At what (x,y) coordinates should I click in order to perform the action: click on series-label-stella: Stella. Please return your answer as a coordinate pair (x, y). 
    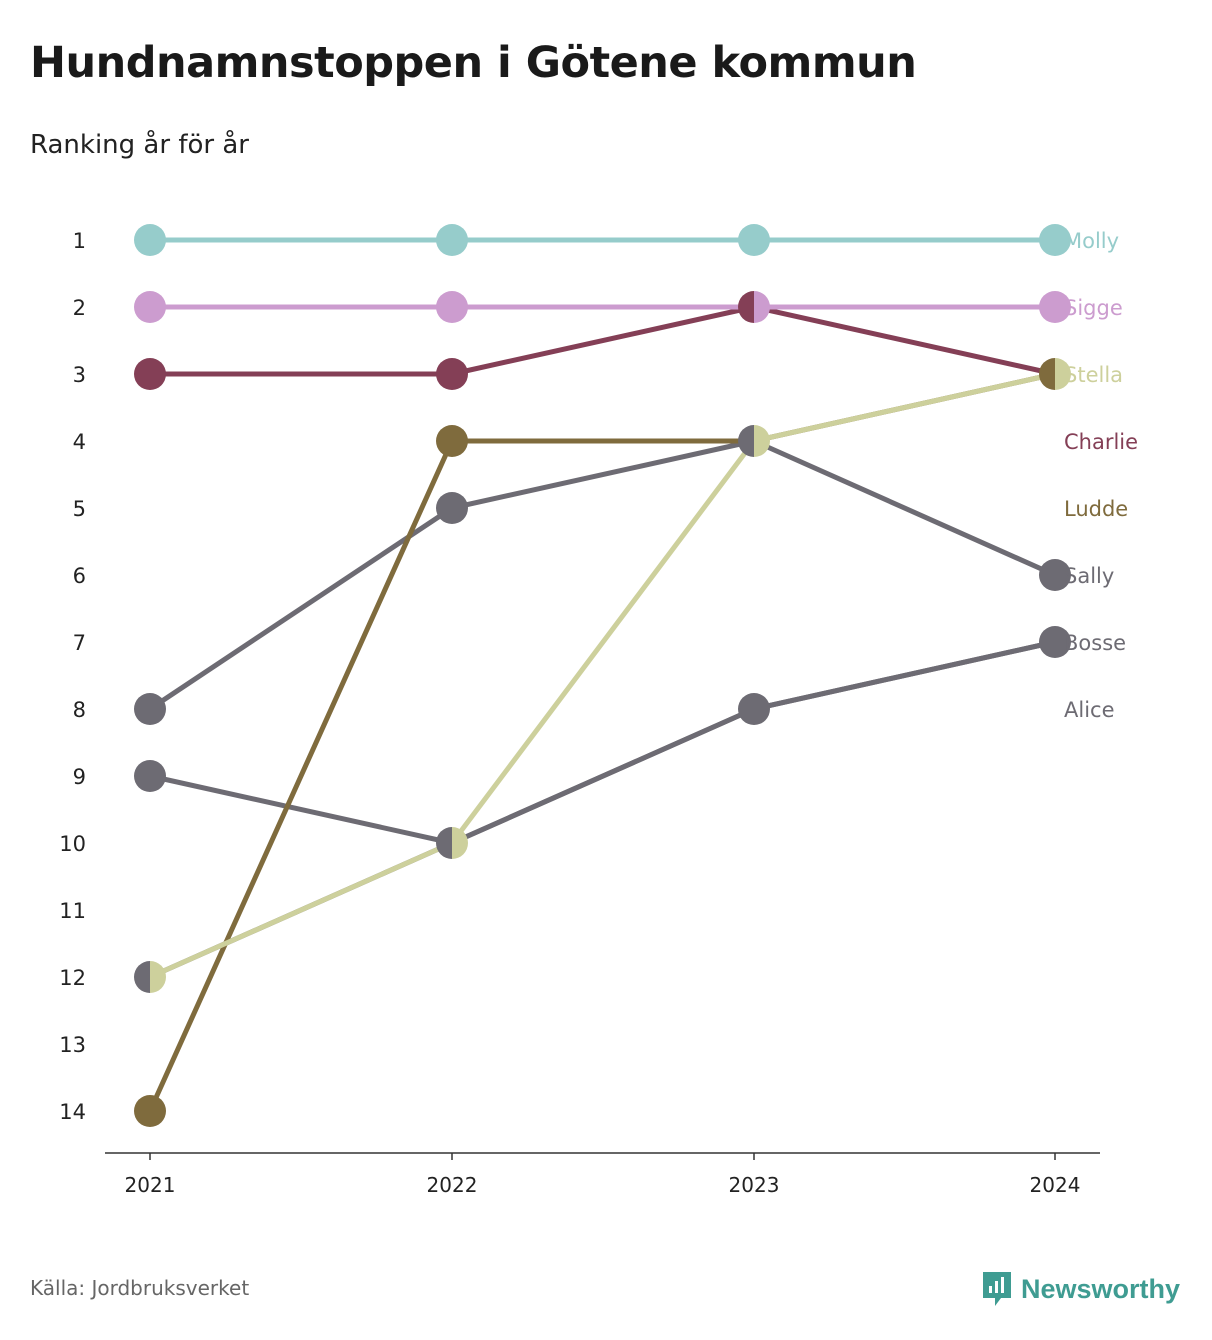
    Looking at the image, I should click on (1093, 375).